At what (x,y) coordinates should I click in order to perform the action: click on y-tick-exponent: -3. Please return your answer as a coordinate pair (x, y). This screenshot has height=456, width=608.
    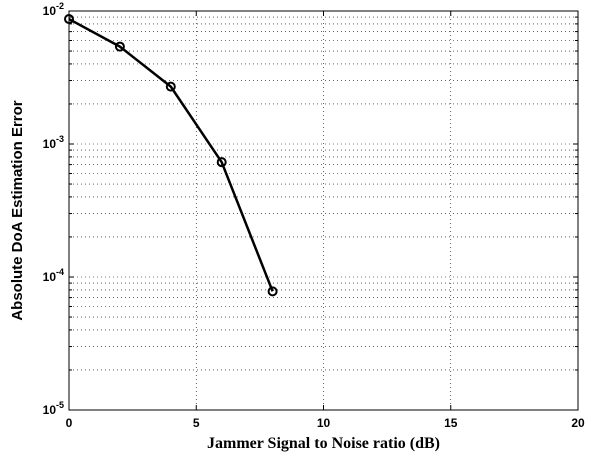
    Looking at the image, I should click on (60, 139).